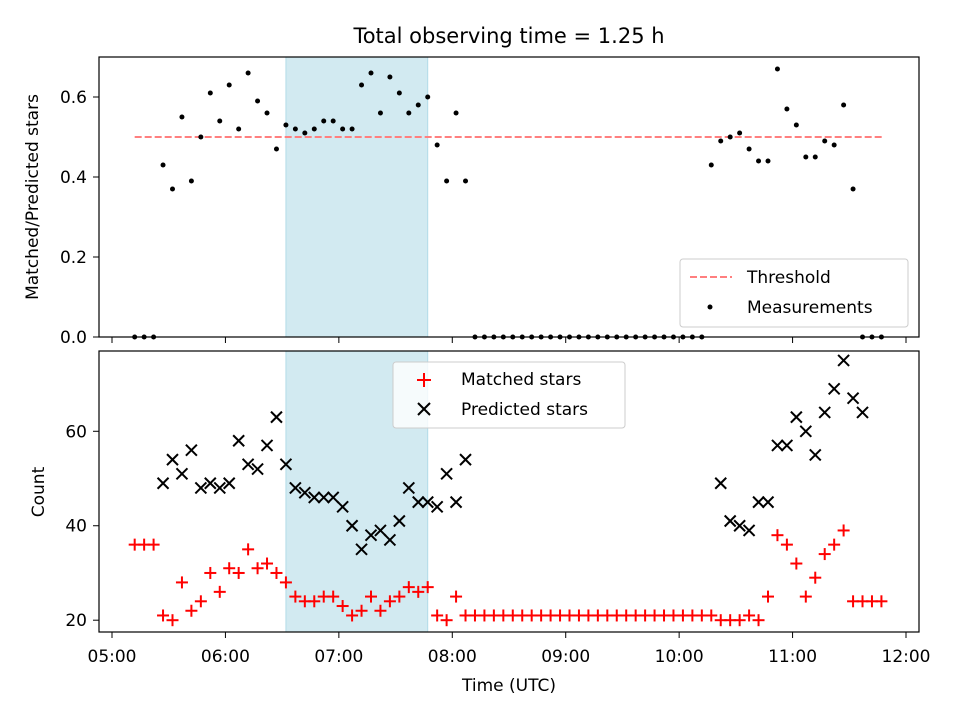  I want to click on count-y-axis-label: Count, so click(39, 491).